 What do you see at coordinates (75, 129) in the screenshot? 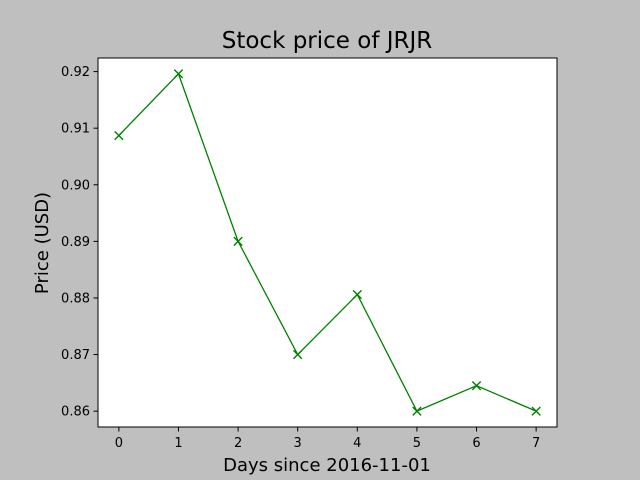
I see `y-tick-label: 0.91` at bounding box center [75, 129].